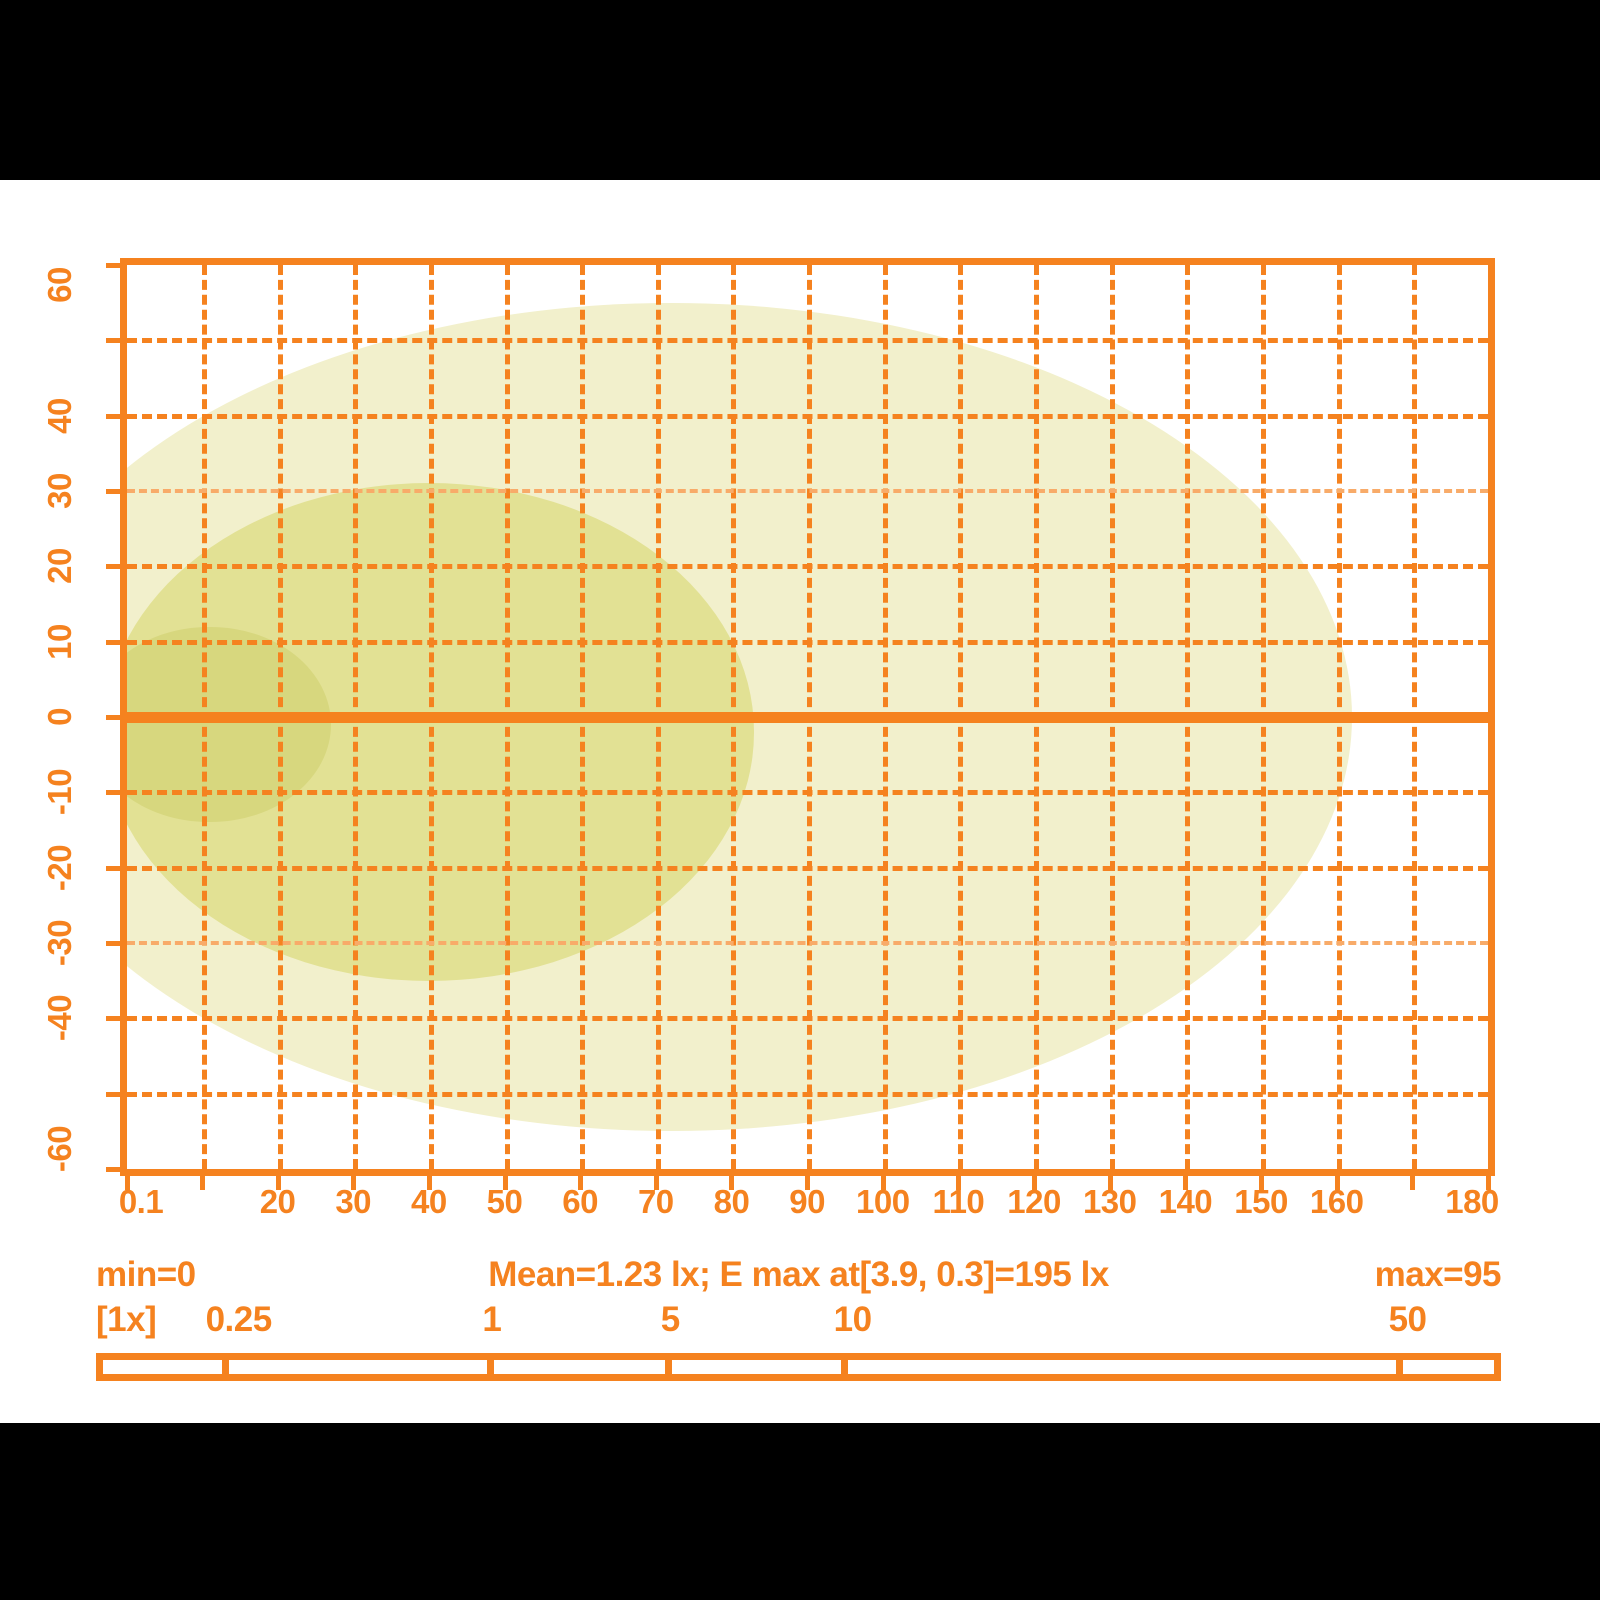 This screenshot has height=1600, width=1600. What do you see at coordinates (798, 1345) in the screenshot?
I see `legend-scale: [1x] 0.25 1 5 10 50` at bounding box center [798, 1345].